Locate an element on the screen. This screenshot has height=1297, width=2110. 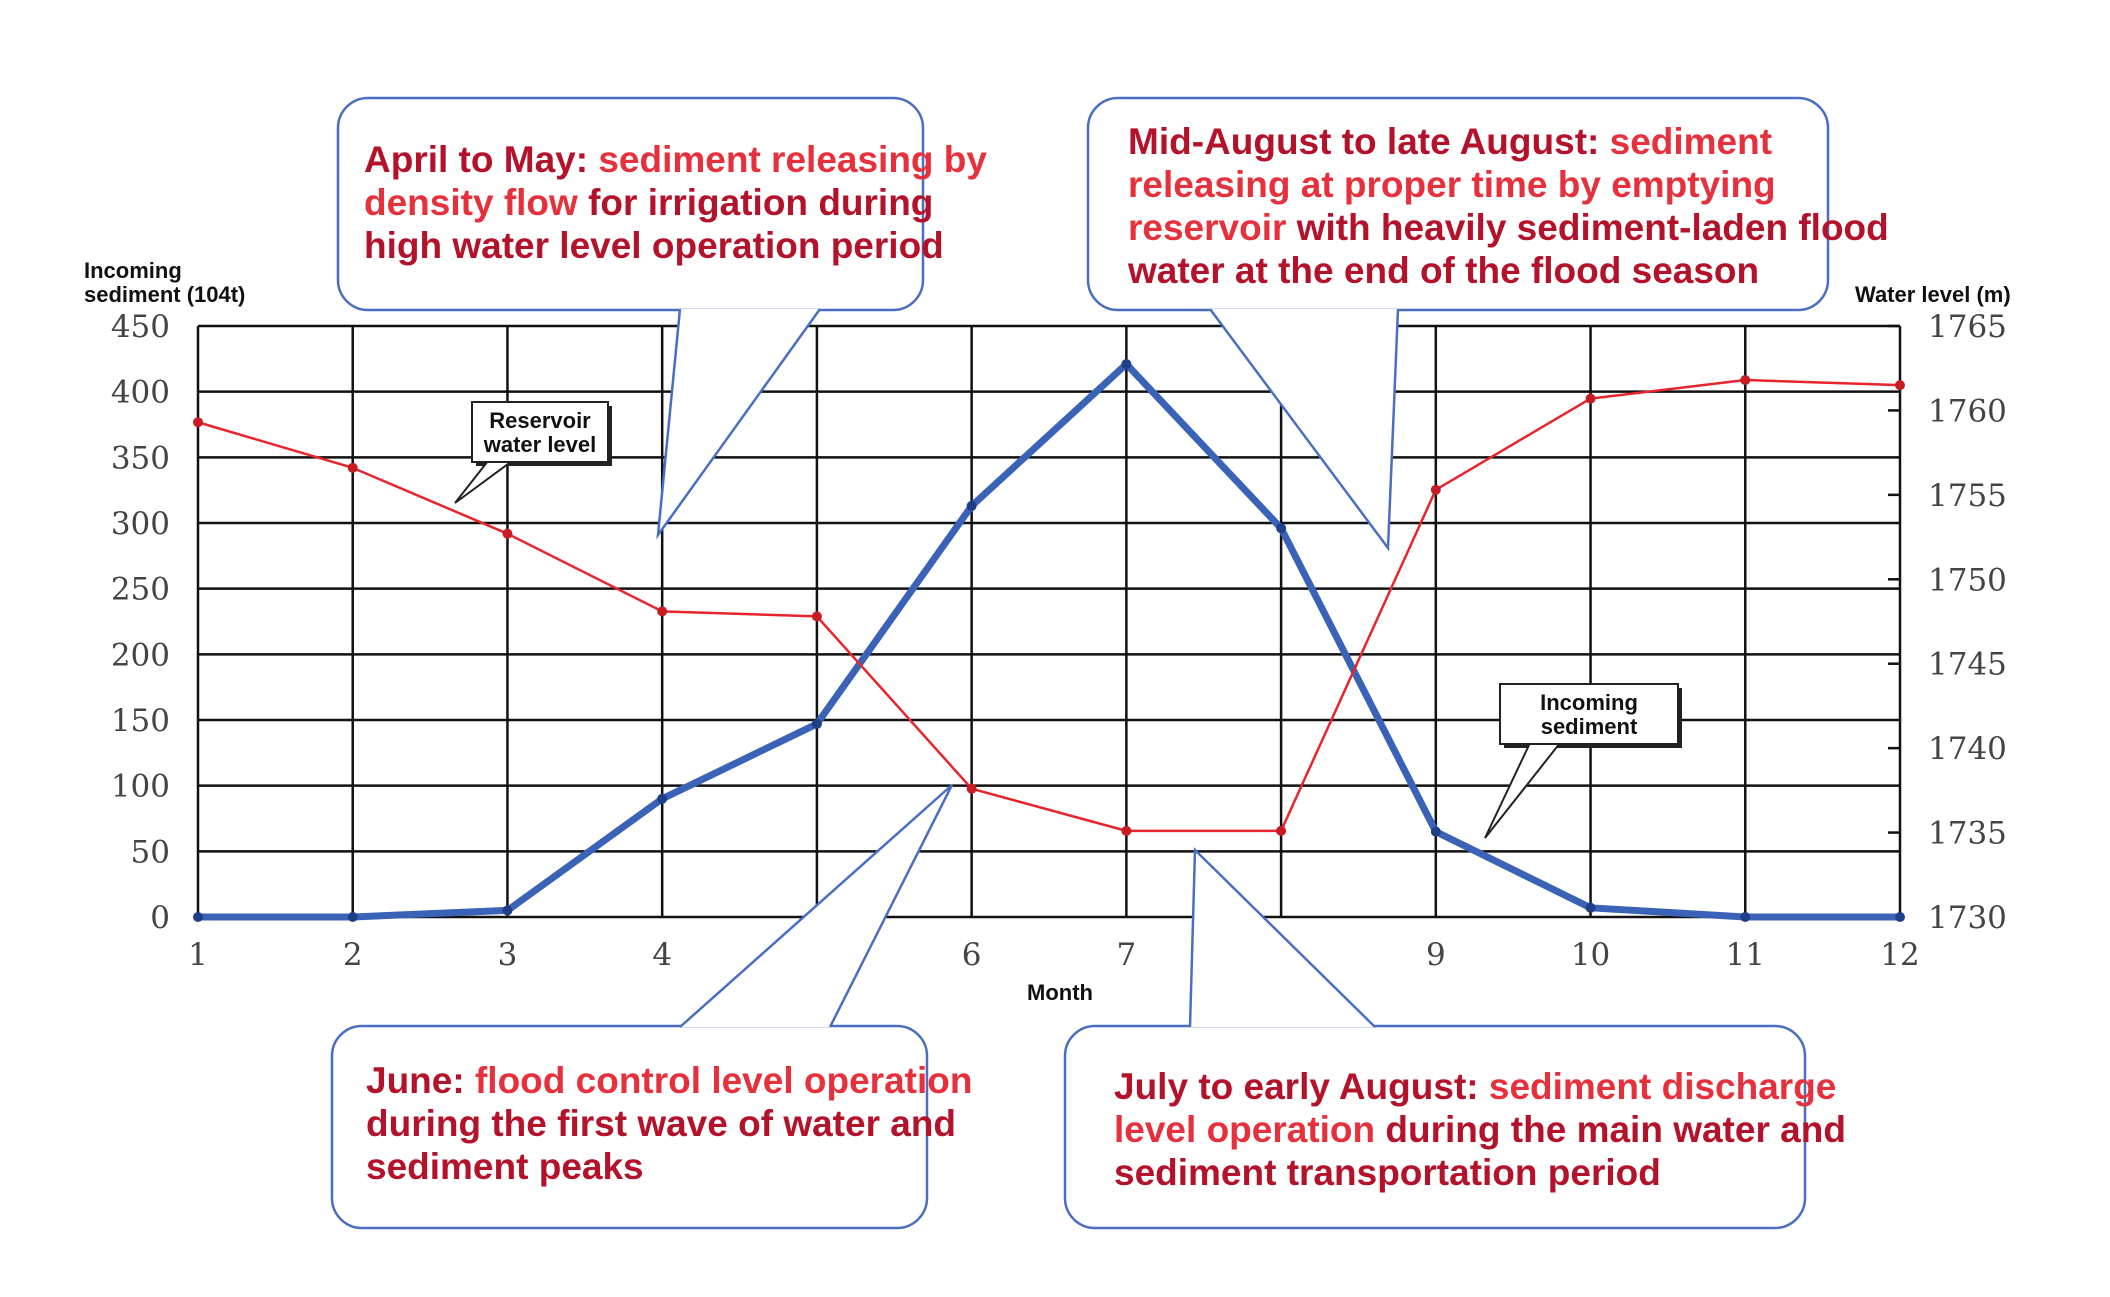
y-left-tick-label: 50 is located at coordinates (150, 852).